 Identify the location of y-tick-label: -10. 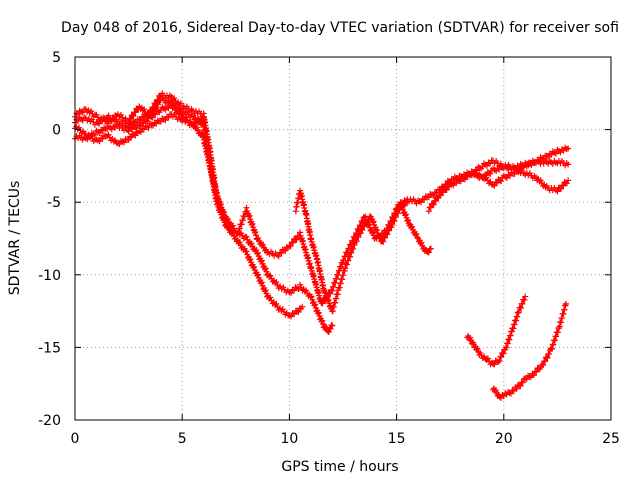
(49, 276).